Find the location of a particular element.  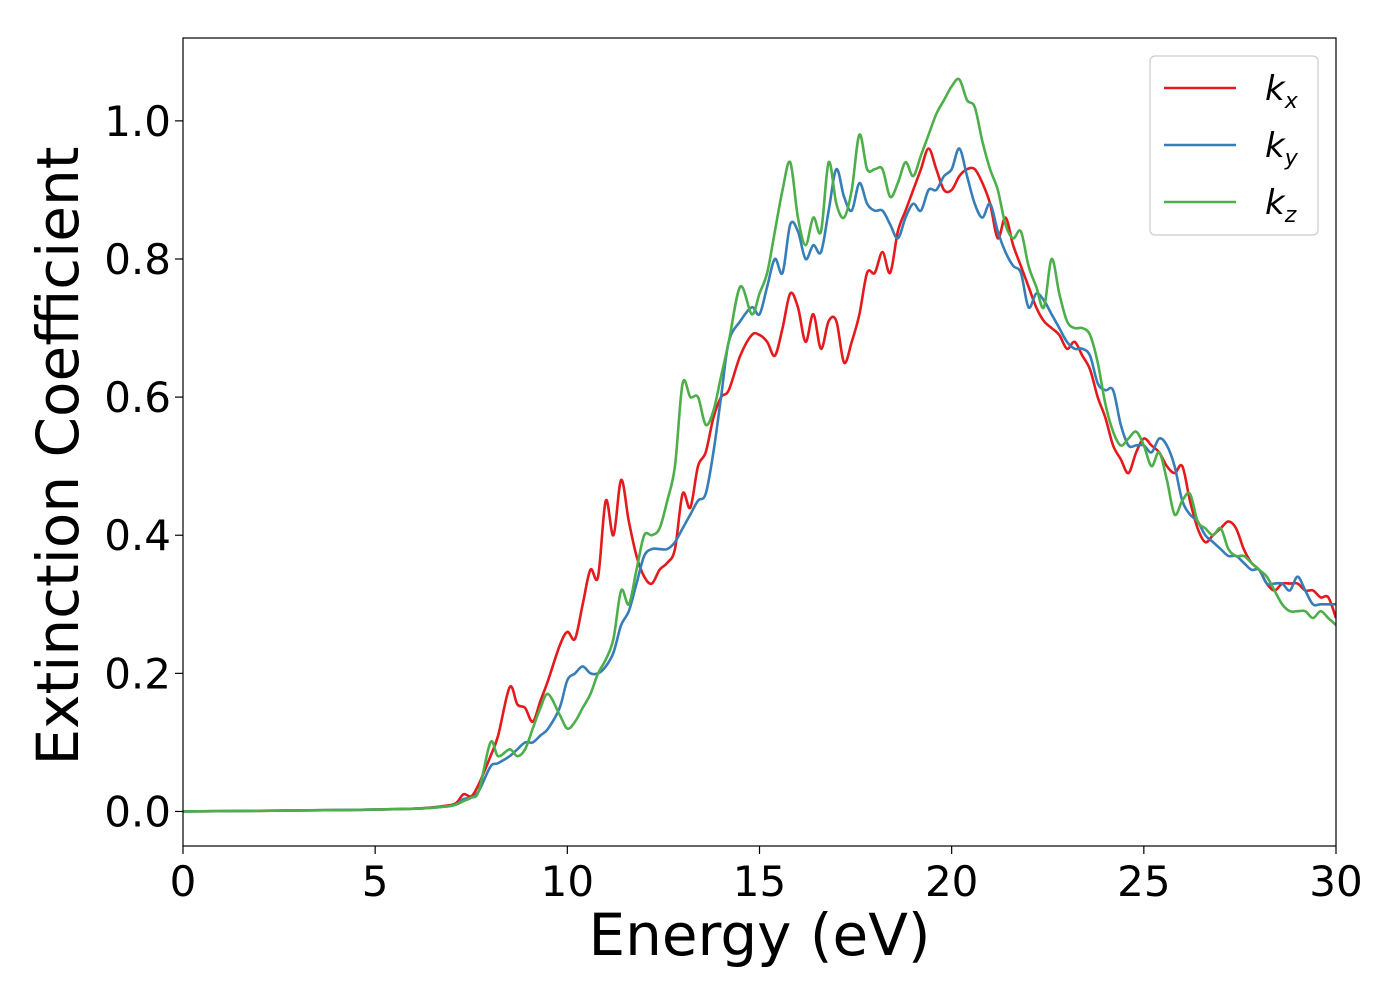

y-axis: 0.0 0.2 0.4 0.6 0.8 1.0 is located at coordinates (143, 466).